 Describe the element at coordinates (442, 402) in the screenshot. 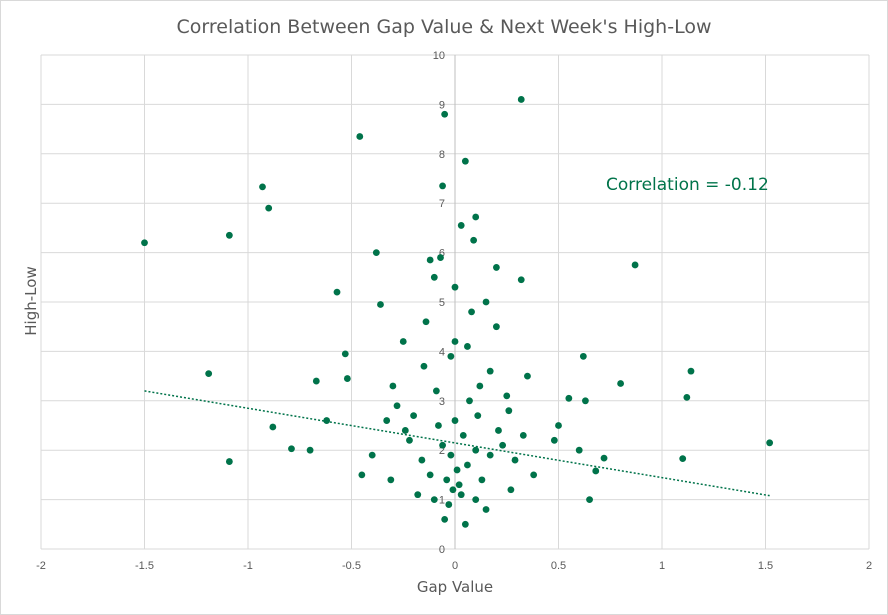

I see `y-tick-label: 3` at that location.